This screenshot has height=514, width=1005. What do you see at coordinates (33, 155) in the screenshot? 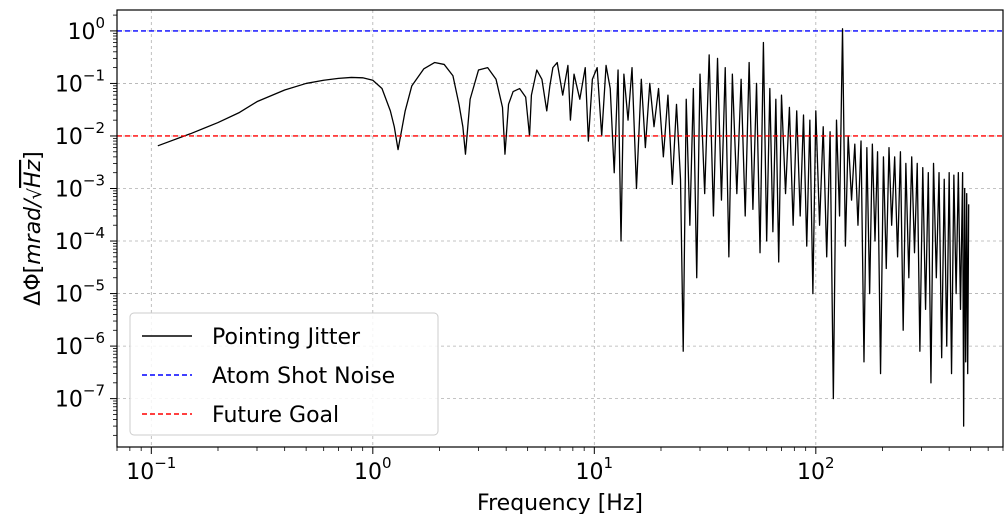
I see `y-axis-label-suffix: ]` at bounding box center [33, 155].